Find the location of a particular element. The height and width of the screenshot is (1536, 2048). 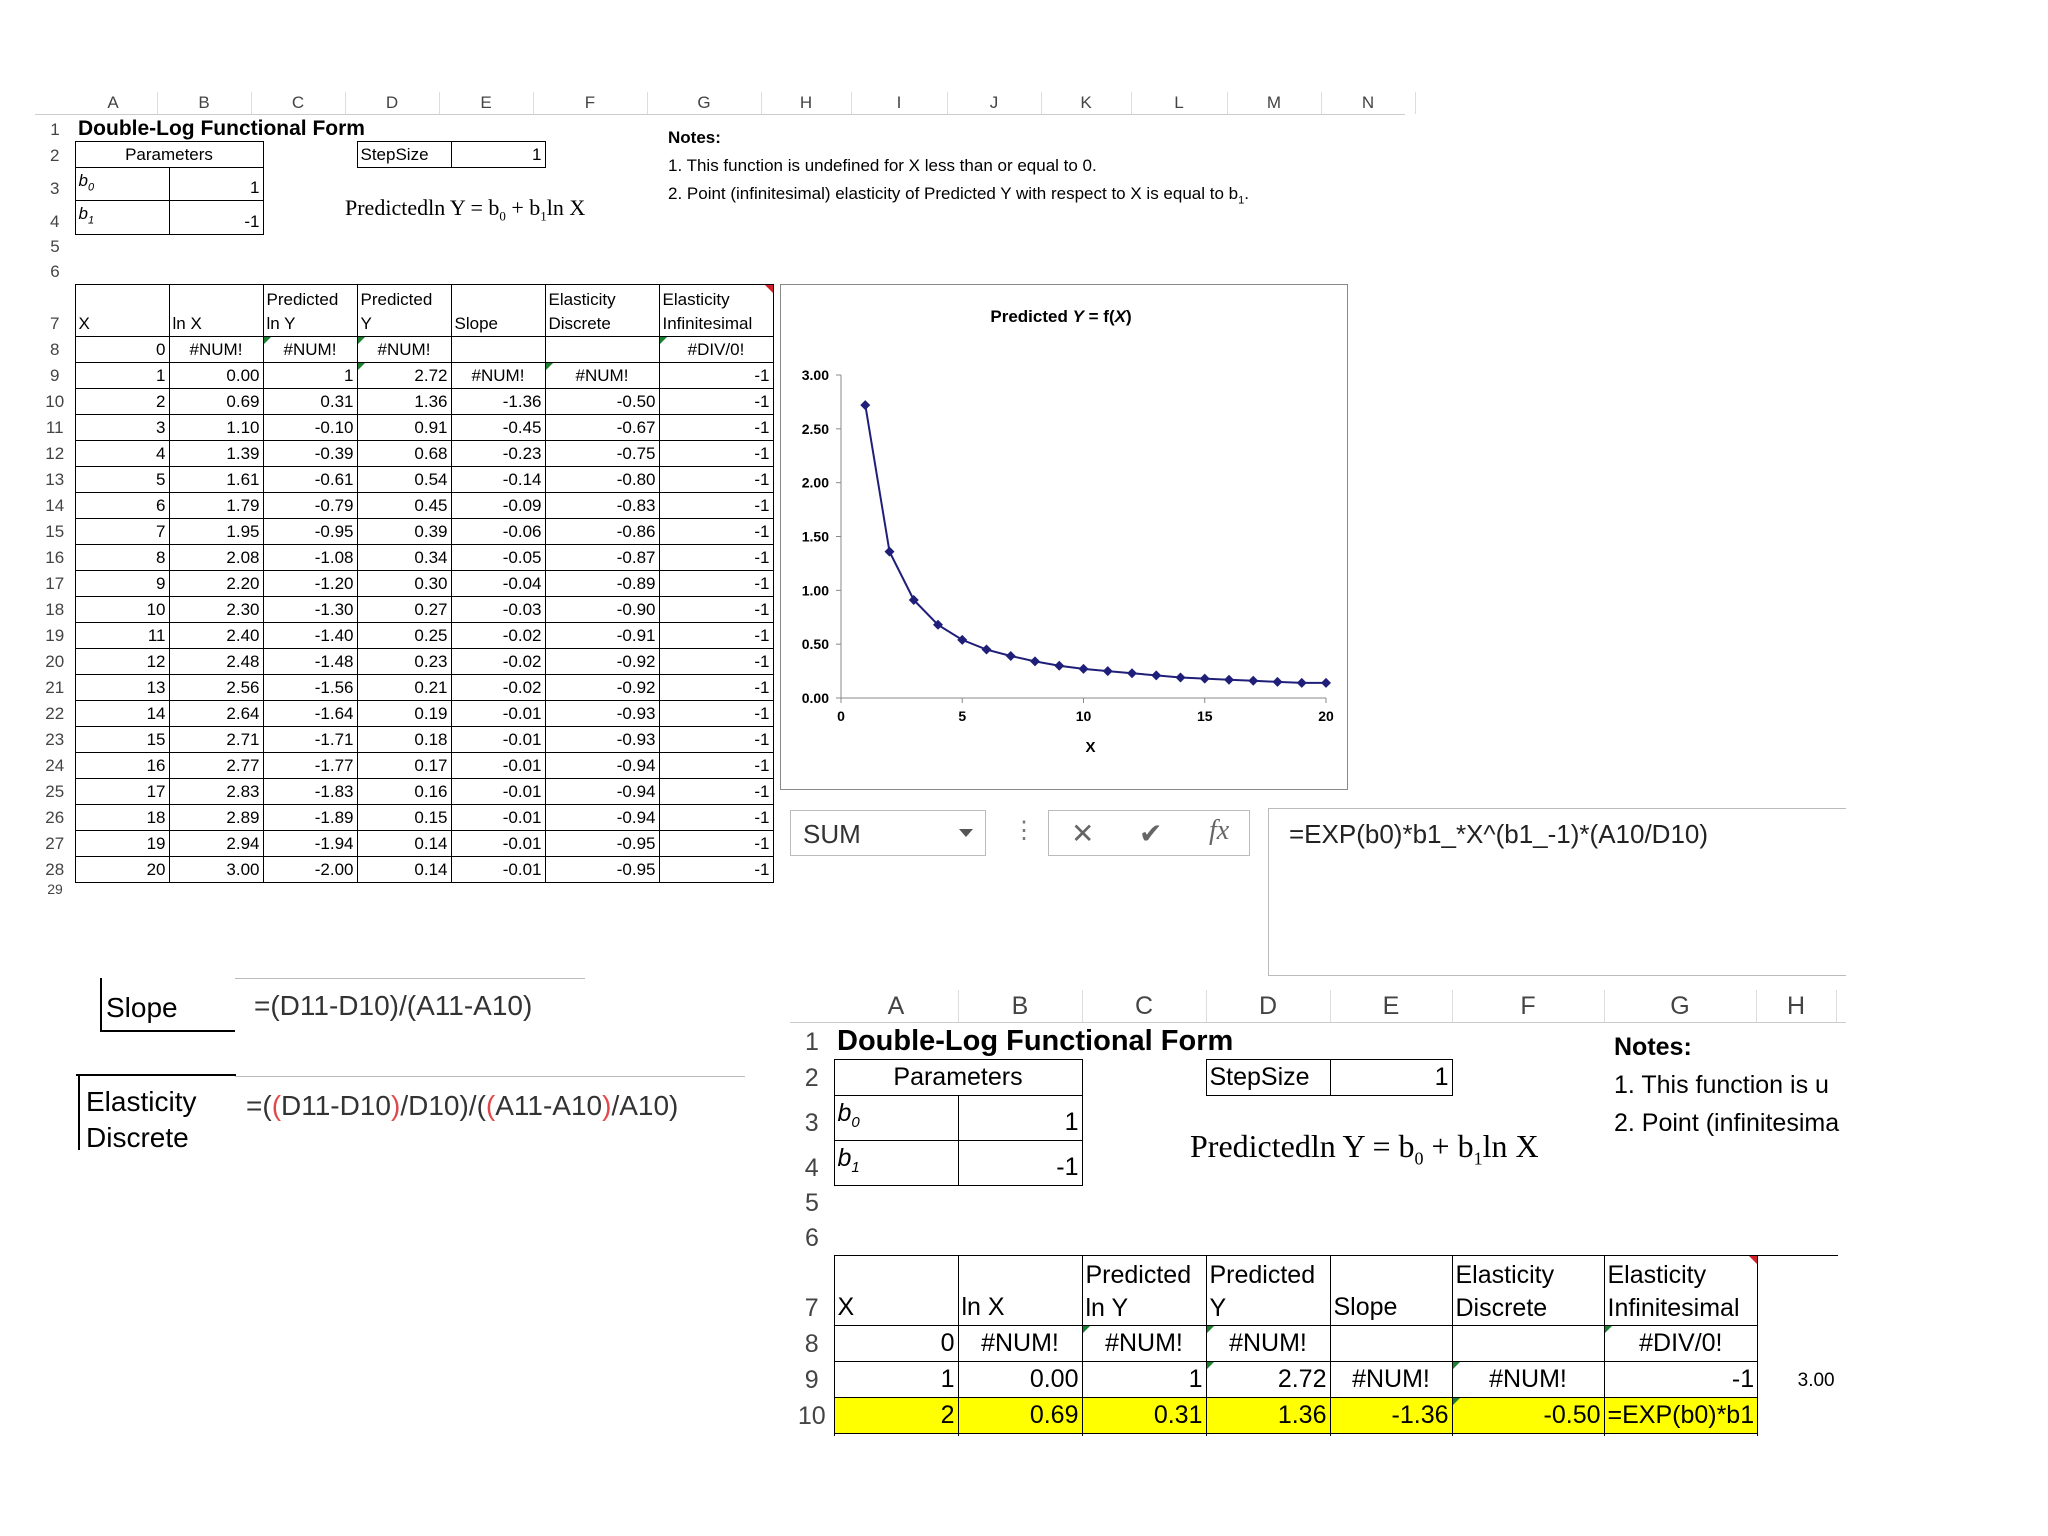

cell: 9 is located at coordinates (122, 583).